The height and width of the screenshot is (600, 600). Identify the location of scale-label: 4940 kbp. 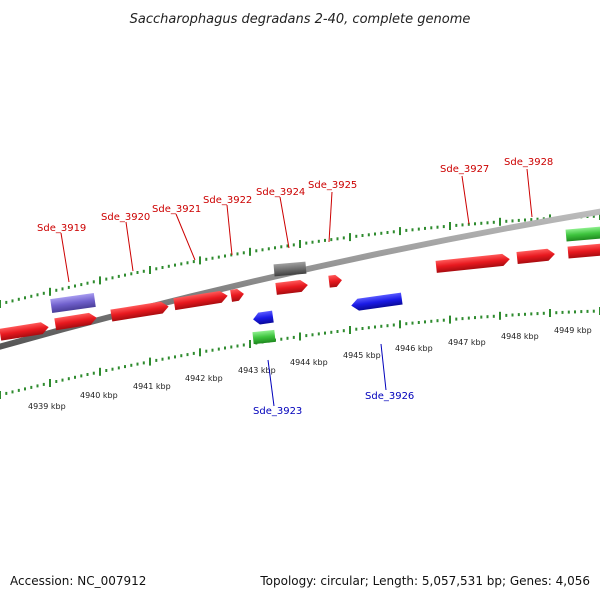
(99, 395).